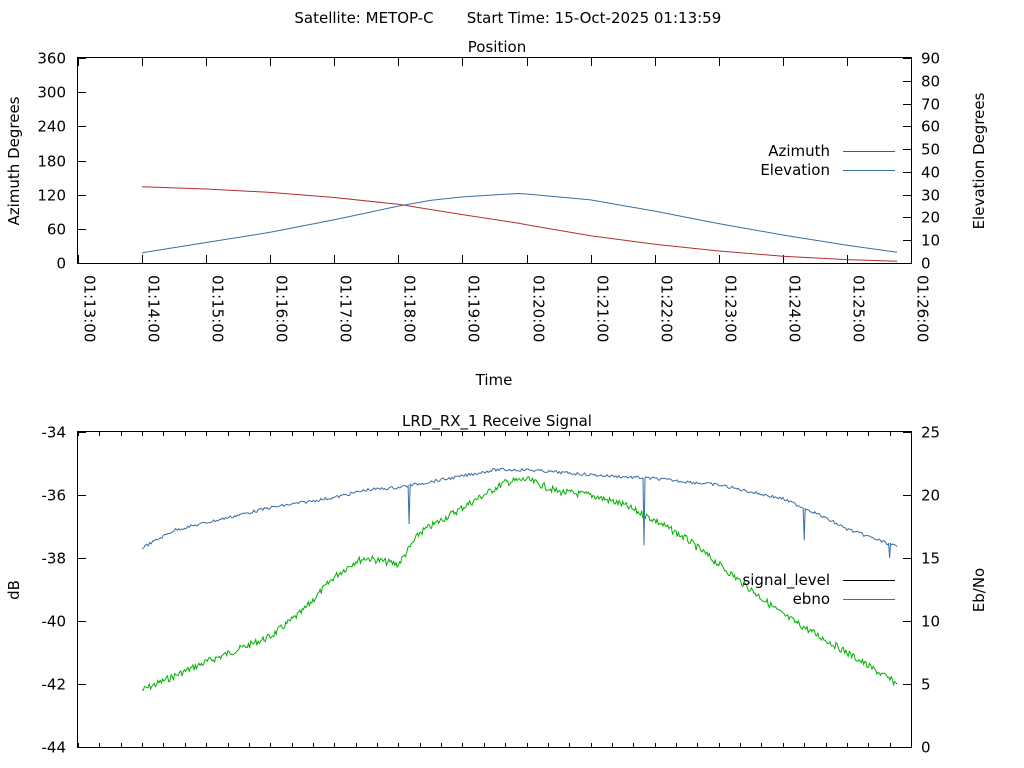 The height and width of the screenshot is (768, 1024). What do you see at coordinates (14, 590) in the screenshot?
I see `db-axis-label: dB` at bounding box center [14, 590].